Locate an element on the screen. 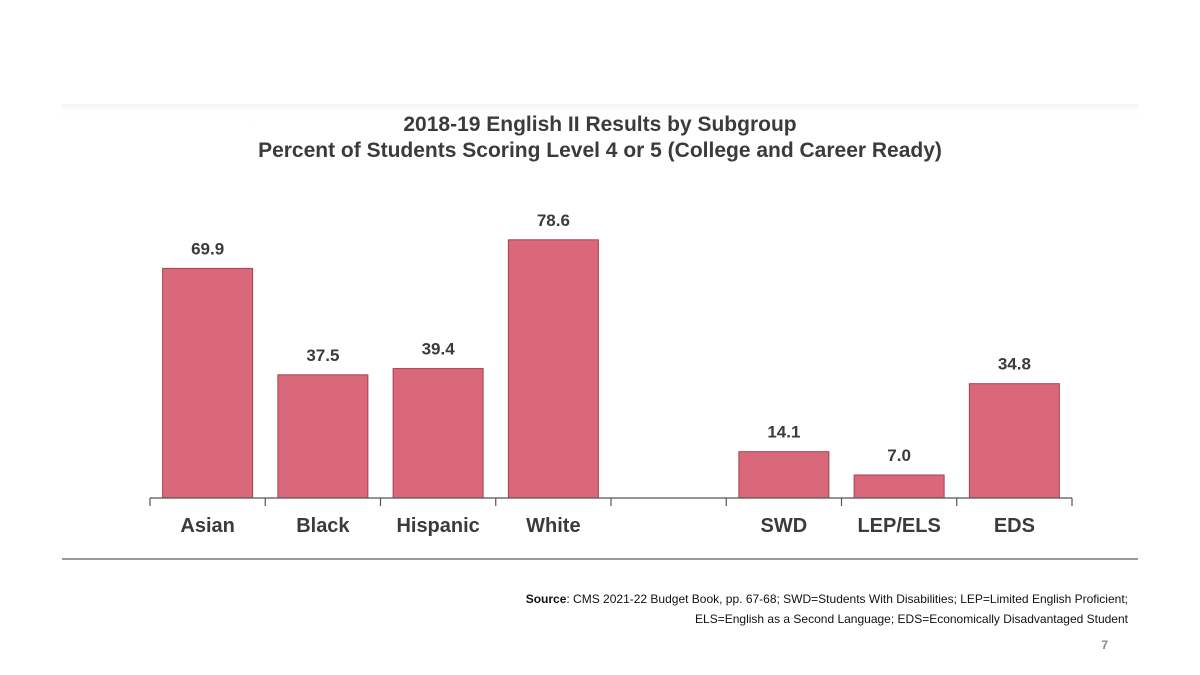  category-label: White is located at coordinates (553, 526).